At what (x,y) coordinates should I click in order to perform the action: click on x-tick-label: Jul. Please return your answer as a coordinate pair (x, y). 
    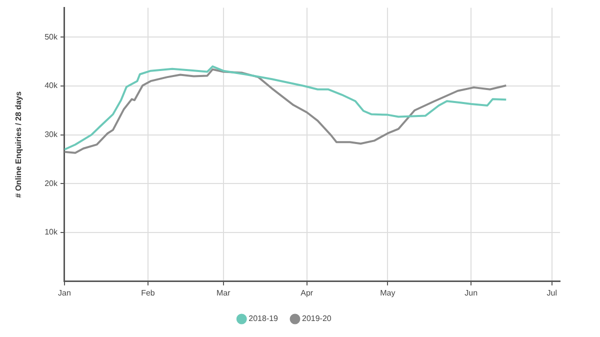
    Looking at the image, I should click on (552, 293).